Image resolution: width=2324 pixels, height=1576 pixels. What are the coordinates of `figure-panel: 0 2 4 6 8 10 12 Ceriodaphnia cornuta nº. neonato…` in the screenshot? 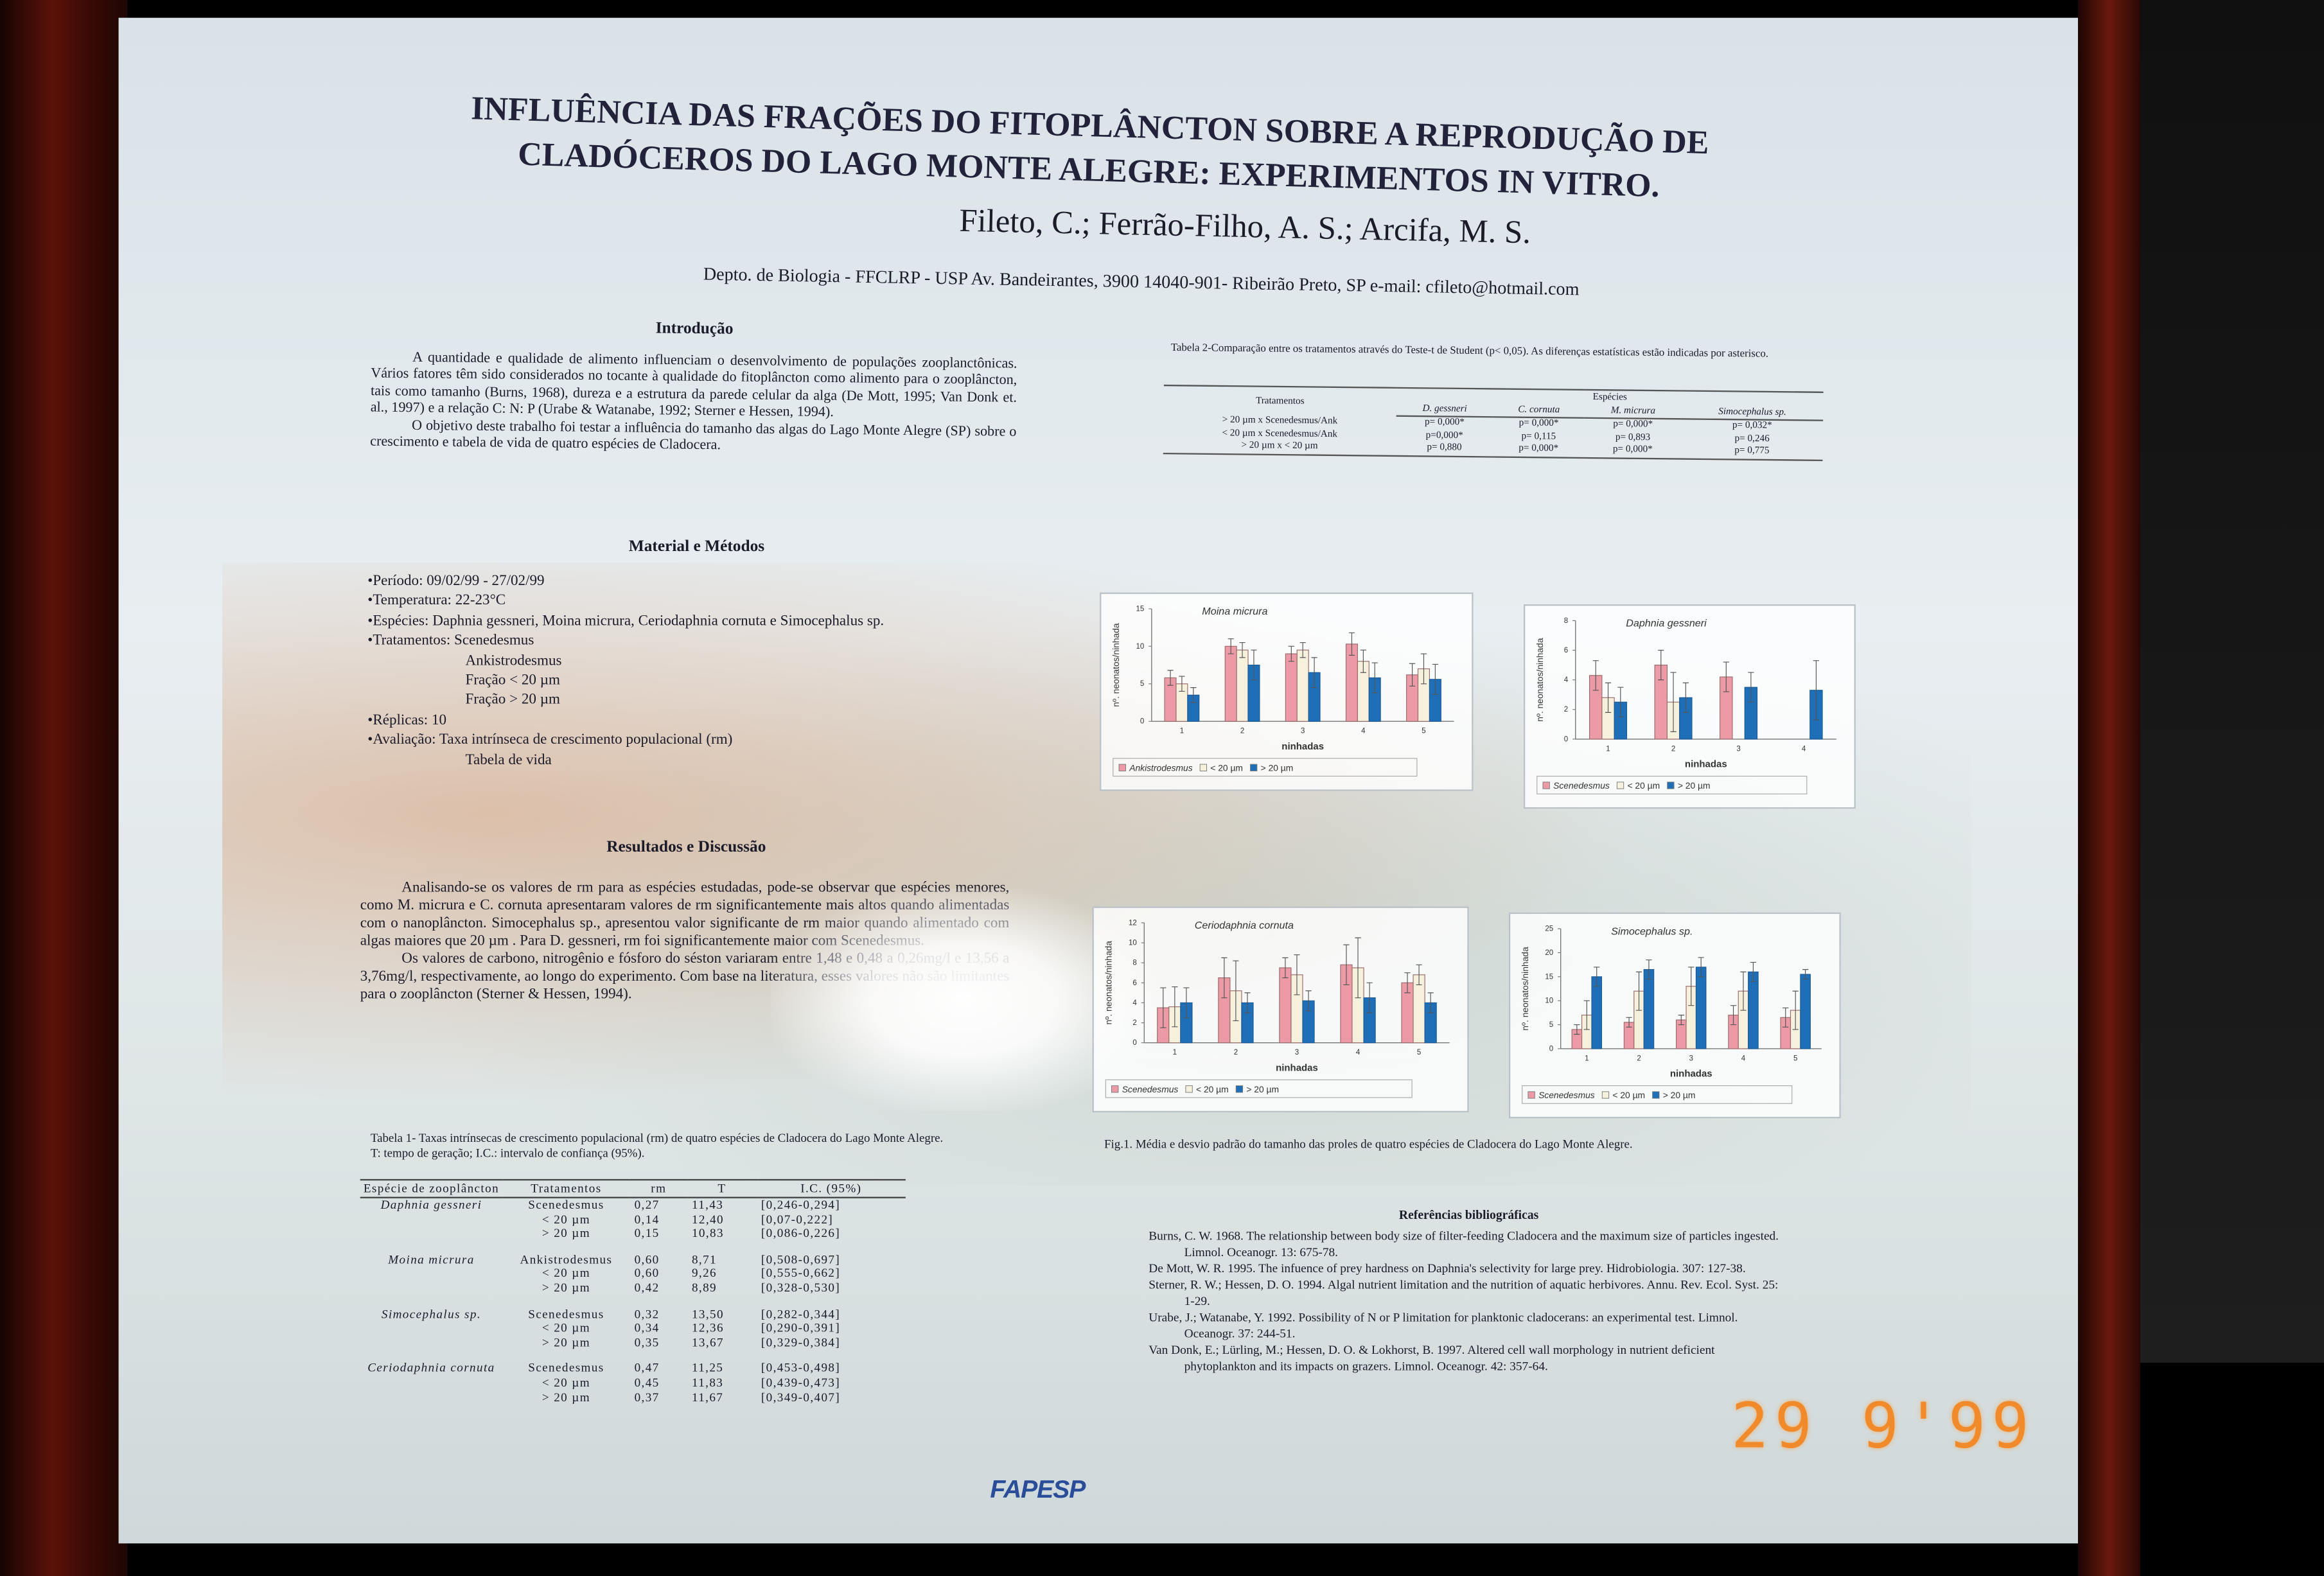 It's located at (1280, 1009).